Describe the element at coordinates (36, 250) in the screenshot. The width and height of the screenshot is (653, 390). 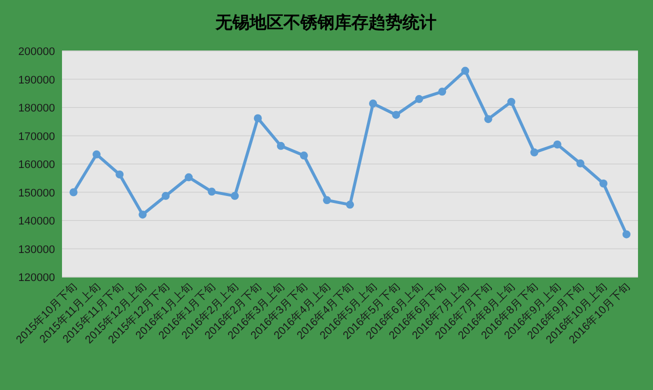
I see `y-tick-label: 130000` at that location.